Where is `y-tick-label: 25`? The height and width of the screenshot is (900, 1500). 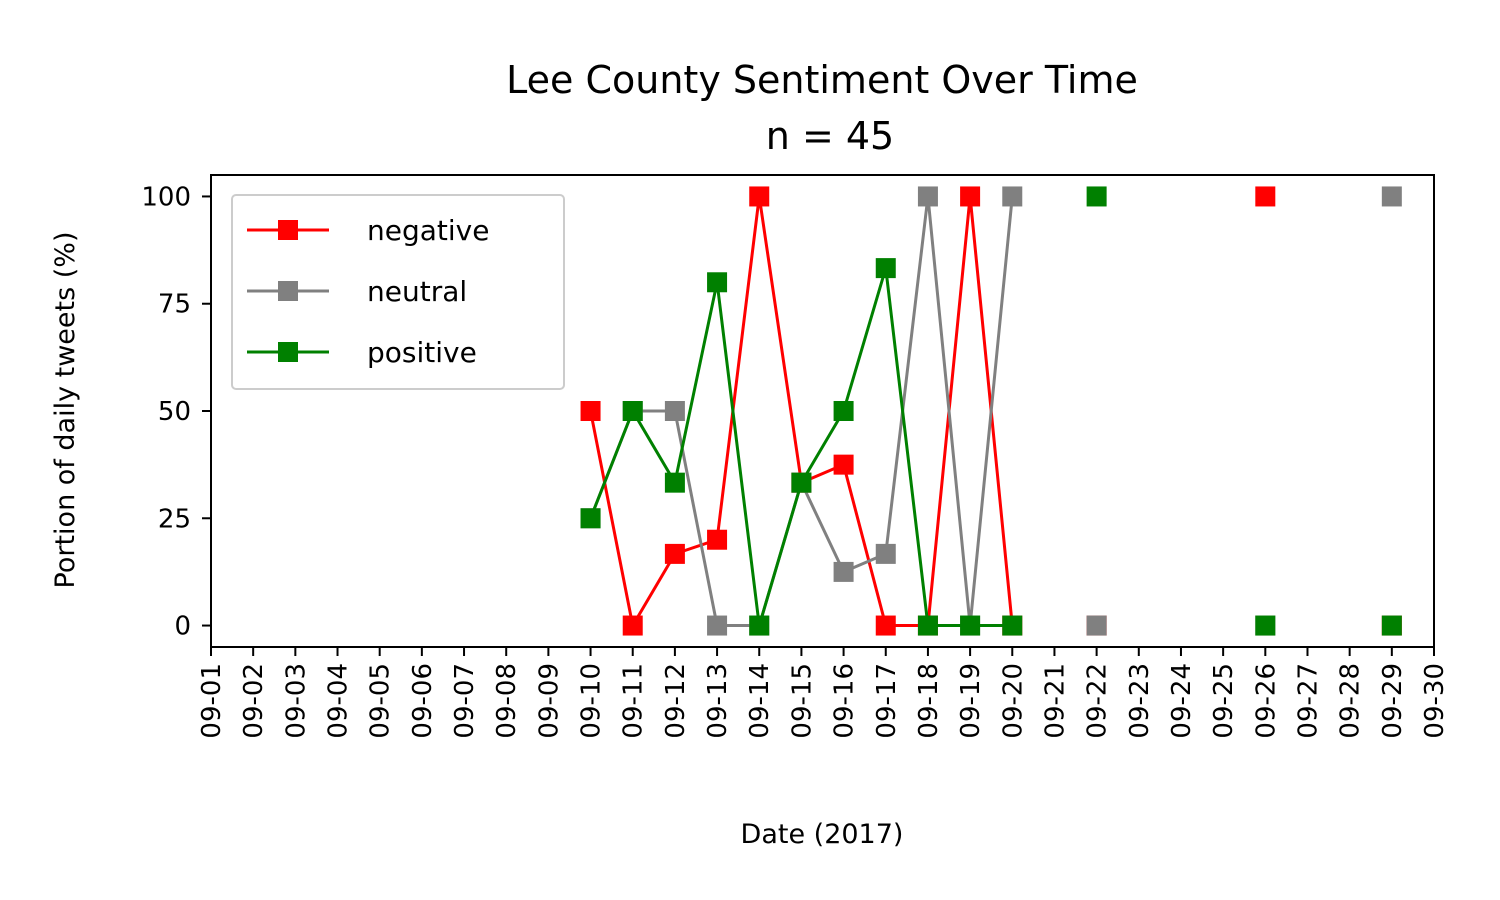
y-tick-label: 25 is located at coordinates (174, 519).